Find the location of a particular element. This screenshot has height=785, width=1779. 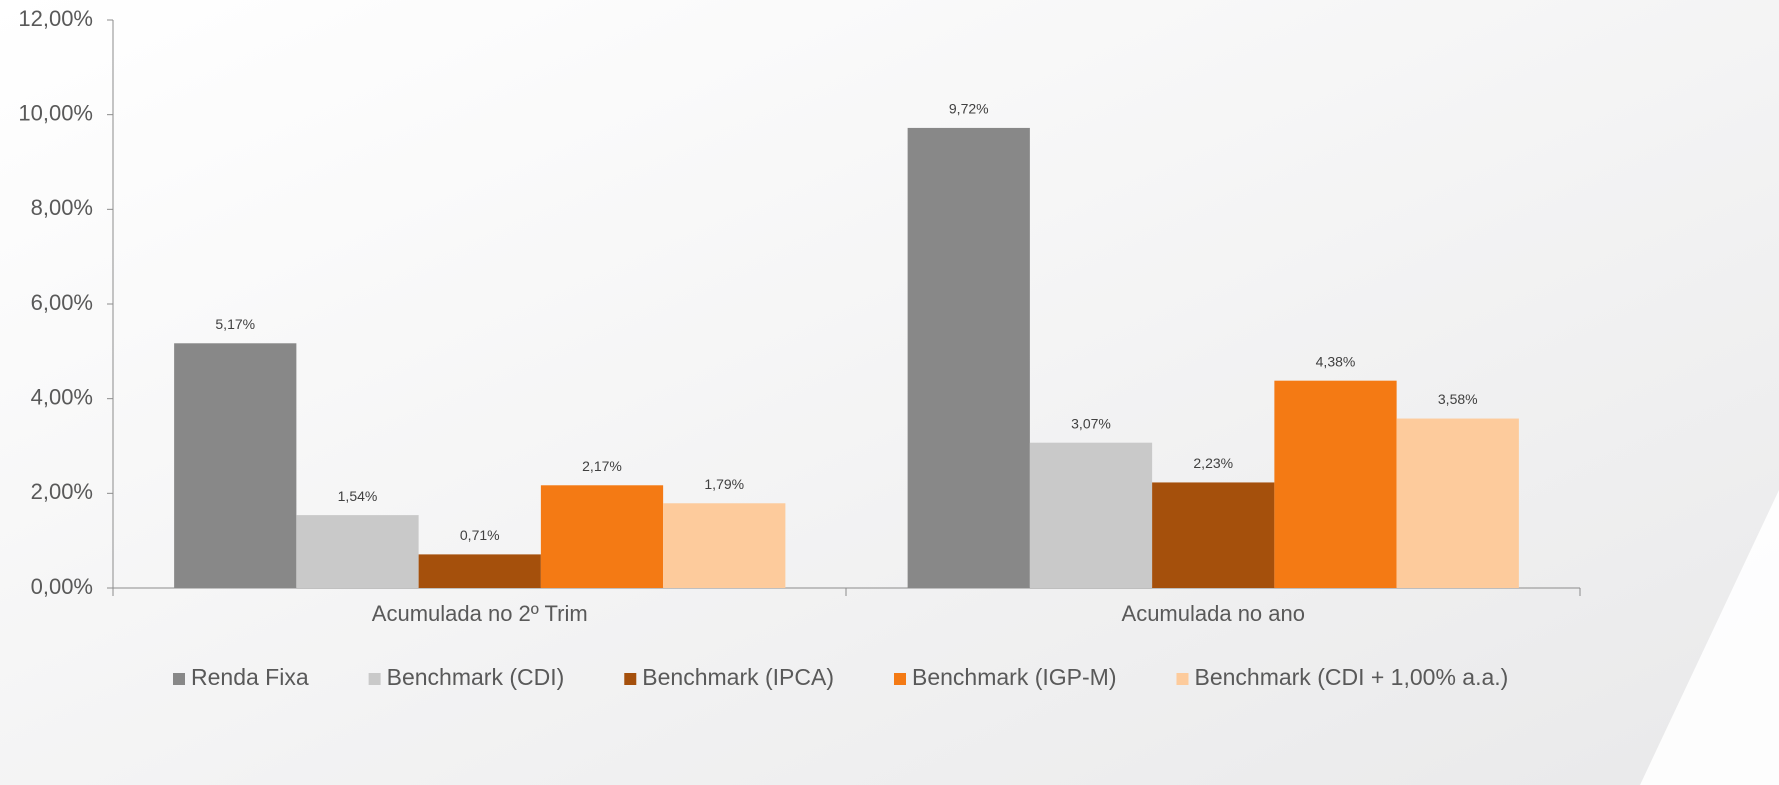

x-tick-label: Acumulada no 2º Trim is located at coordinates (480, 613).